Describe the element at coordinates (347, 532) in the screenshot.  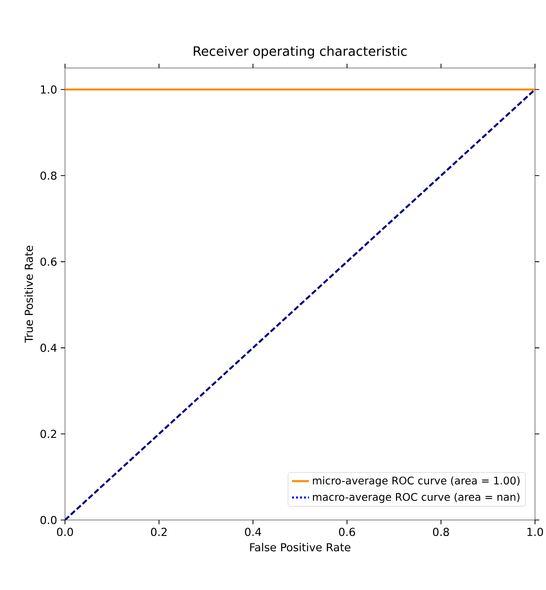
I see `x-tick-label: 0.6` at that location.